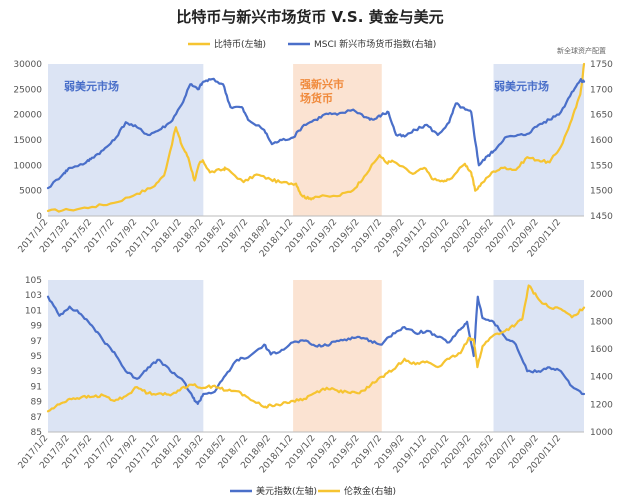 The height and width of the screenshot is (503, 620). What do you see at coordinates (322, 91) in the screenshot?
I see `annotation-label-2: 强新兴市场货币` at bounding box center [322, 91].